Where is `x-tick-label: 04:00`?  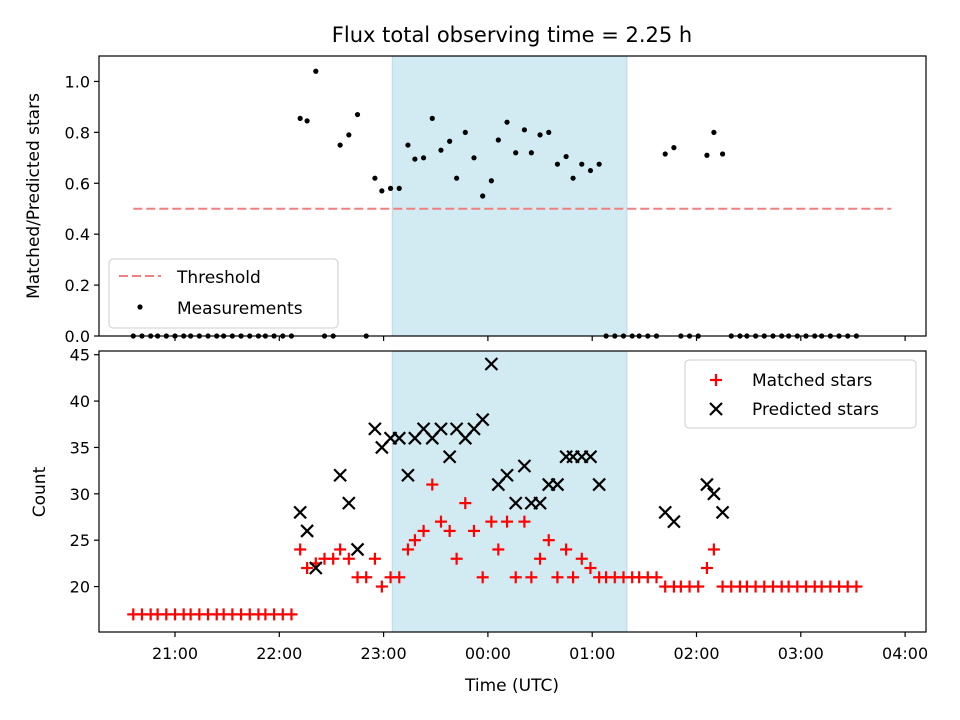 x-tick-label: 04:00 is located at coordinates (905, 653).